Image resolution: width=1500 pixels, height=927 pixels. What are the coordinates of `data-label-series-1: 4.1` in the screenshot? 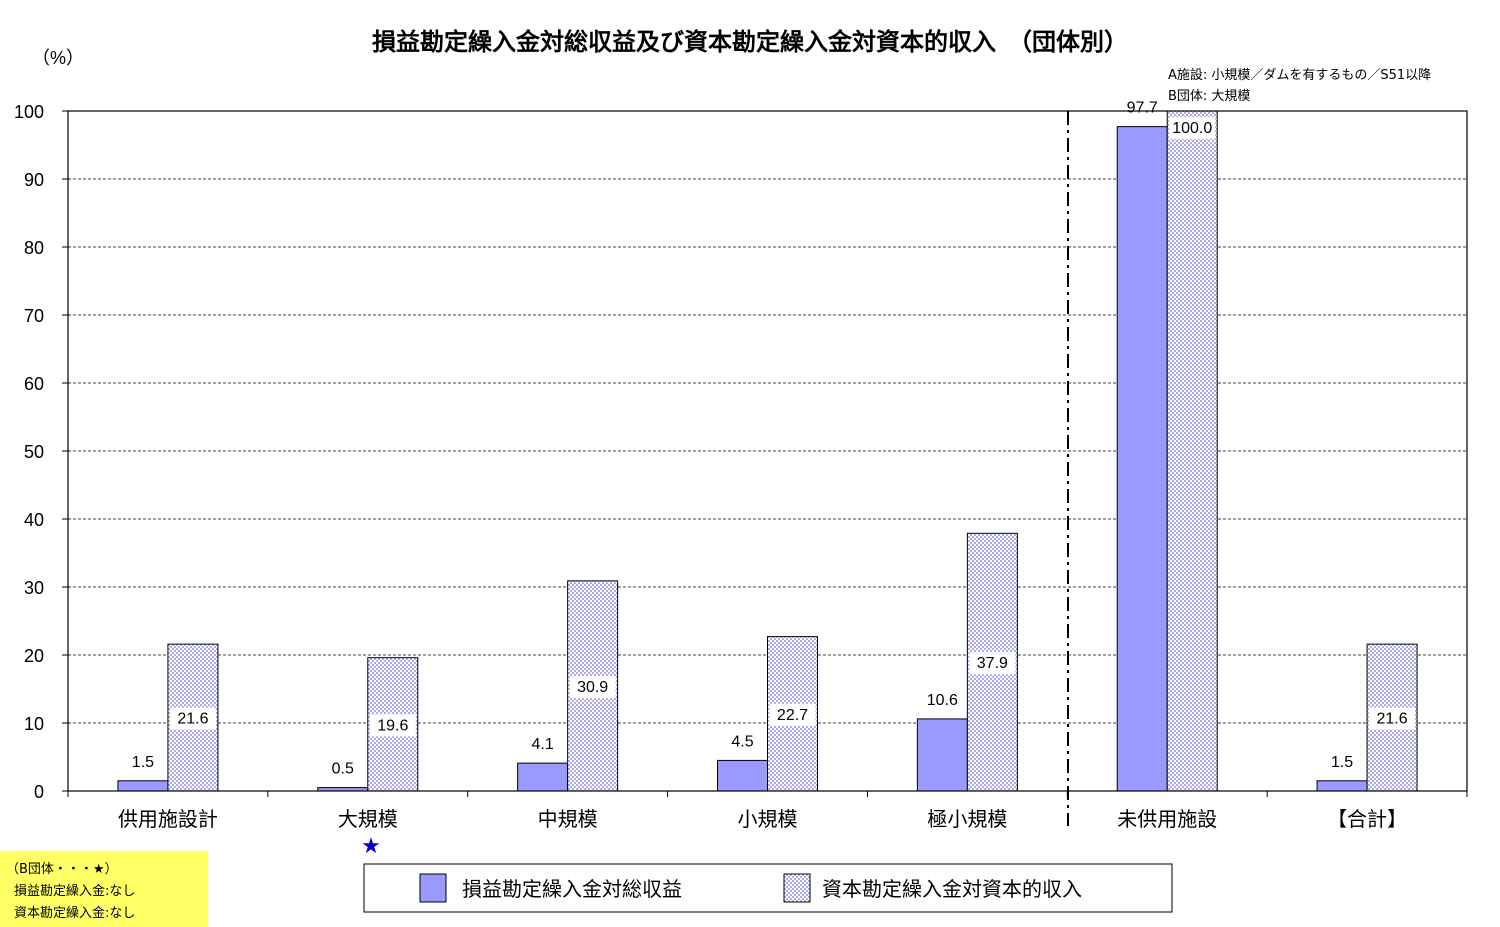 It's located at (543, 744).